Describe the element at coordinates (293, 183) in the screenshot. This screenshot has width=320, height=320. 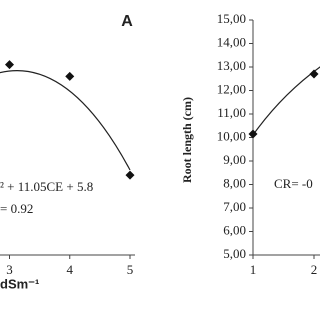
I see `equation: CR= -0` at that location.